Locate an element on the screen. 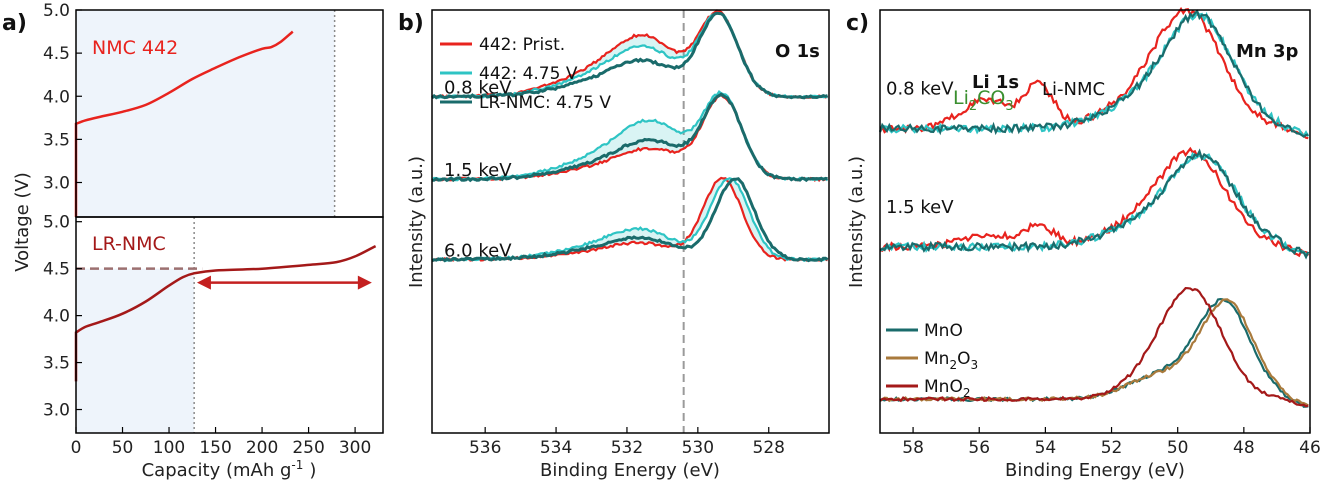  panel-a-bottom-shade is located at coordinates (135, 350).